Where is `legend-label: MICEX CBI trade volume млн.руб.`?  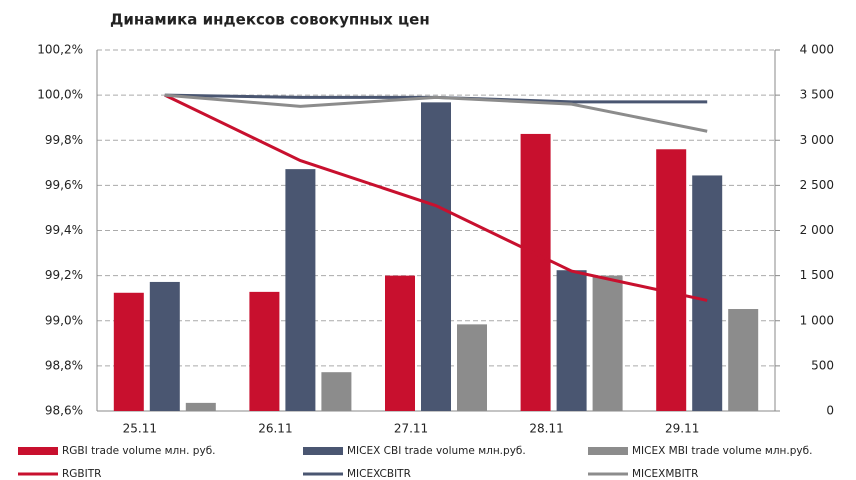 legend-label: MICEX CBI trade volume млн.руб. is located at coordinates (436, 451).